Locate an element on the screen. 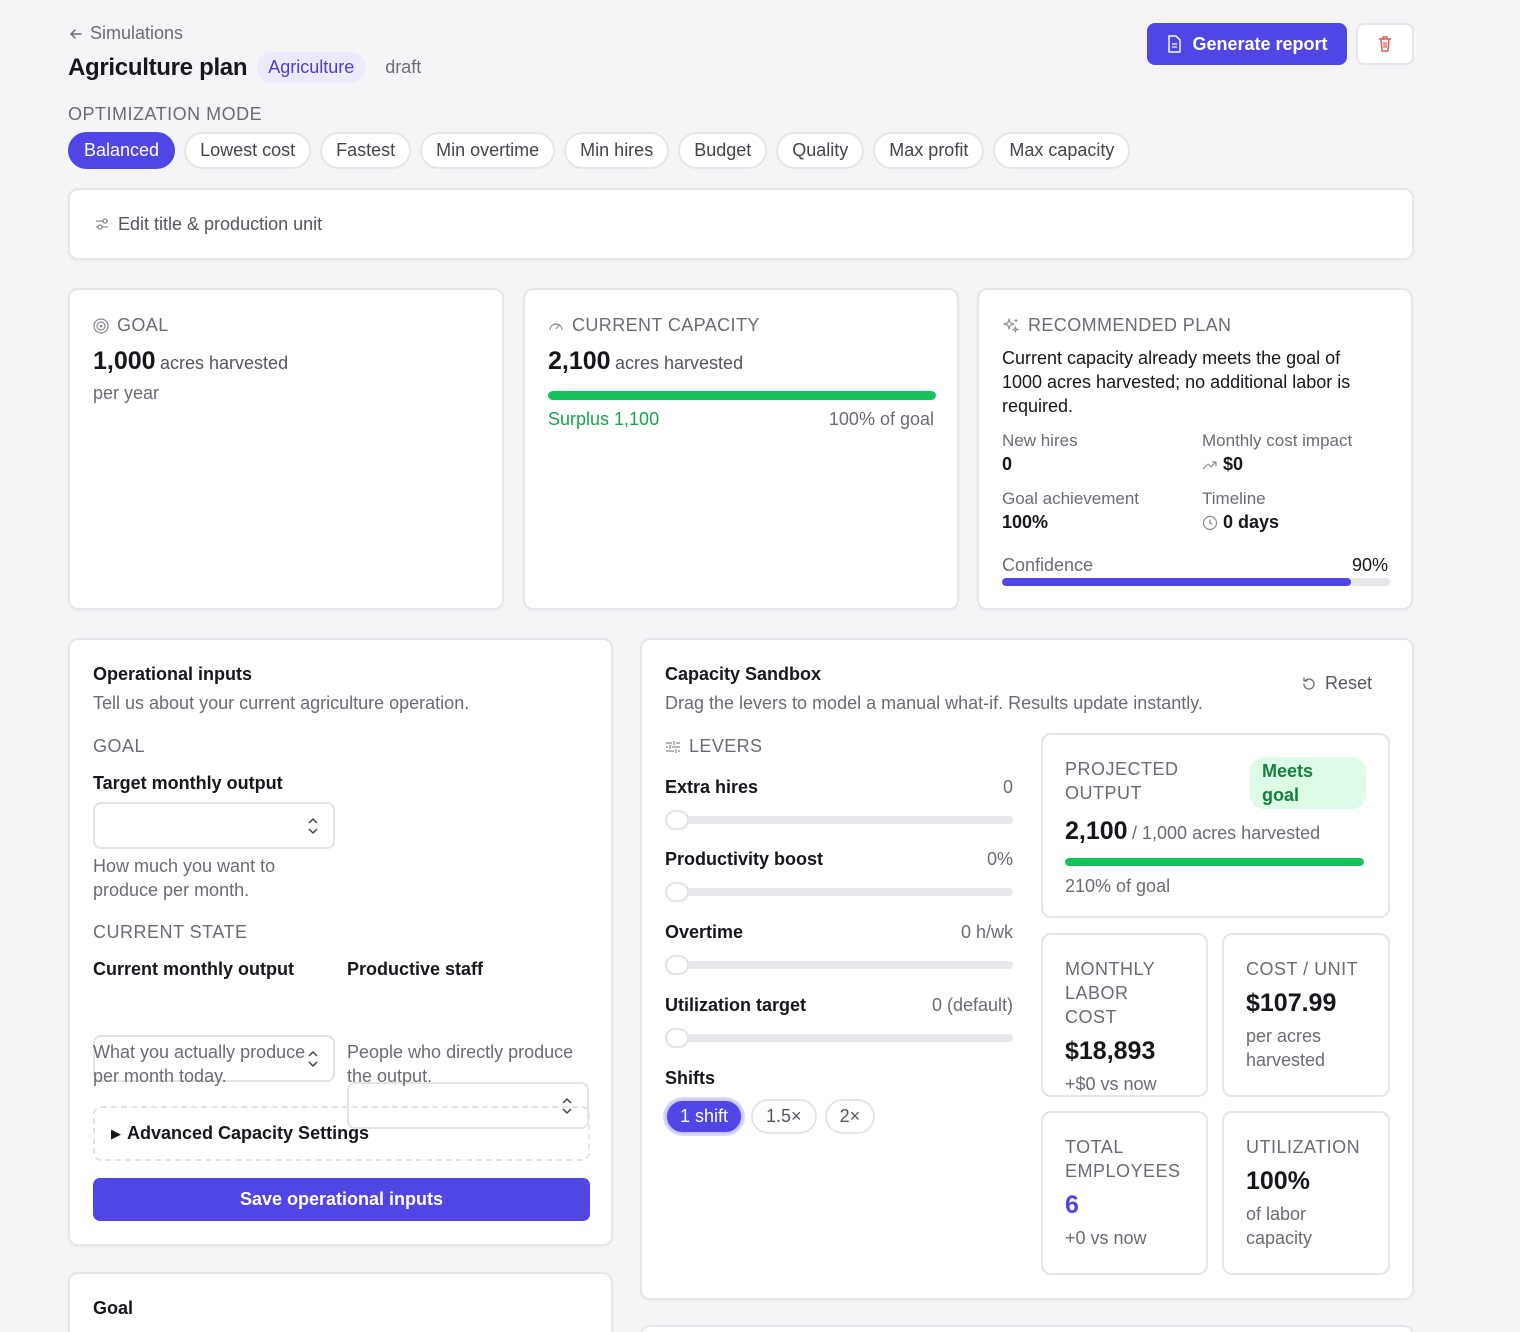 This screenshot has width=1520, height=1332. shift-1: 1 shift is located at coordinates (704, 1116).